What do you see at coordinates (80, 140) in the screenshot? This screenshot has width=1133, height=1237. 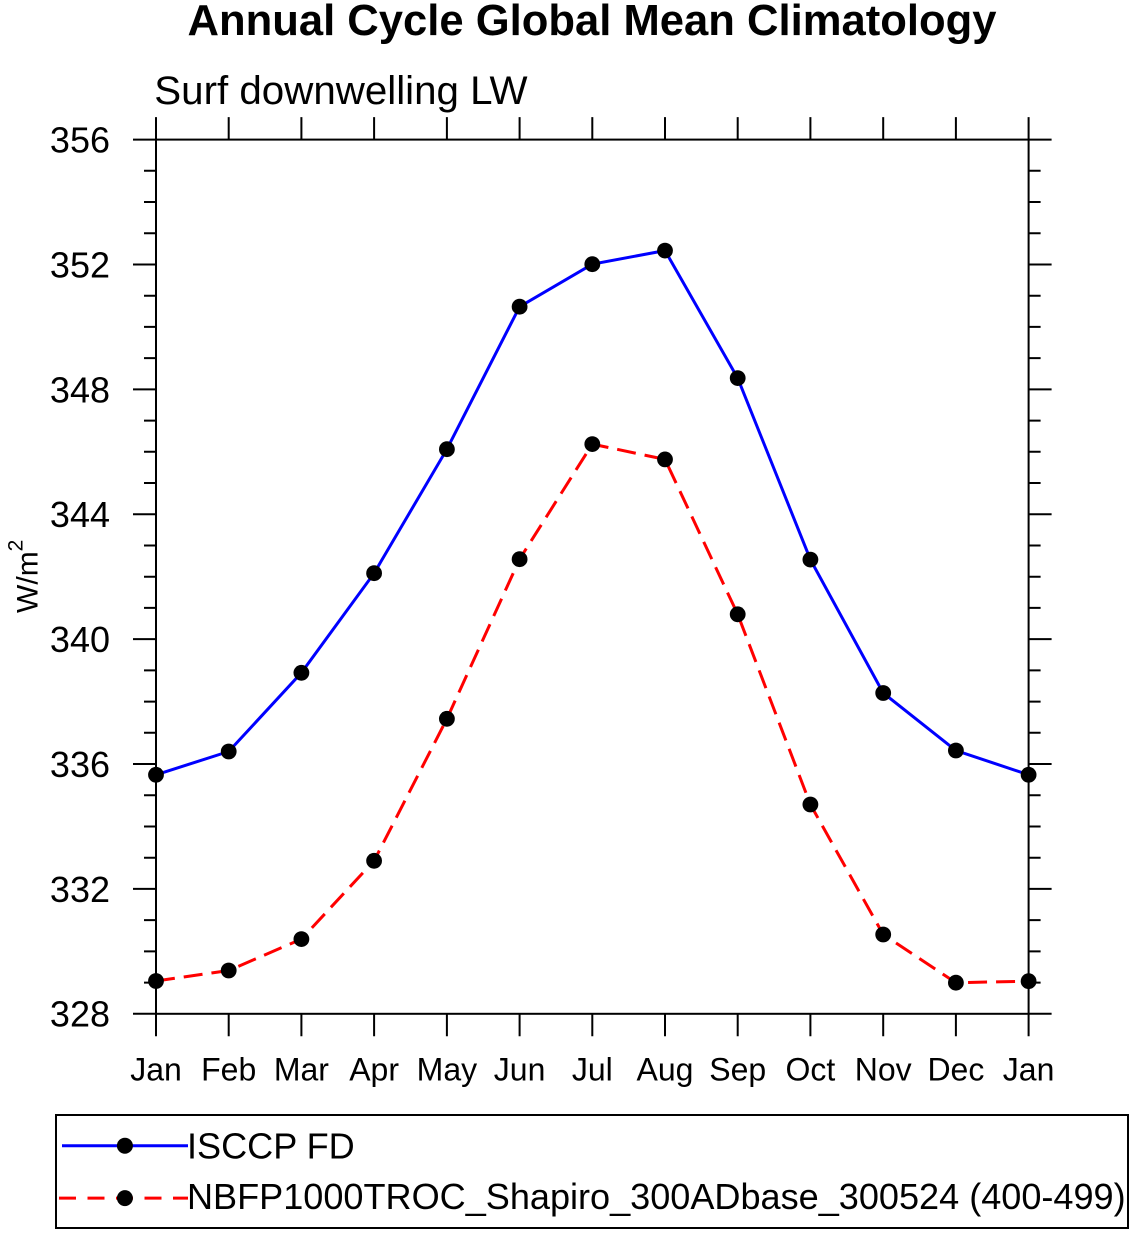 I see `svg-text: 356` at bounding box center [80, 140].